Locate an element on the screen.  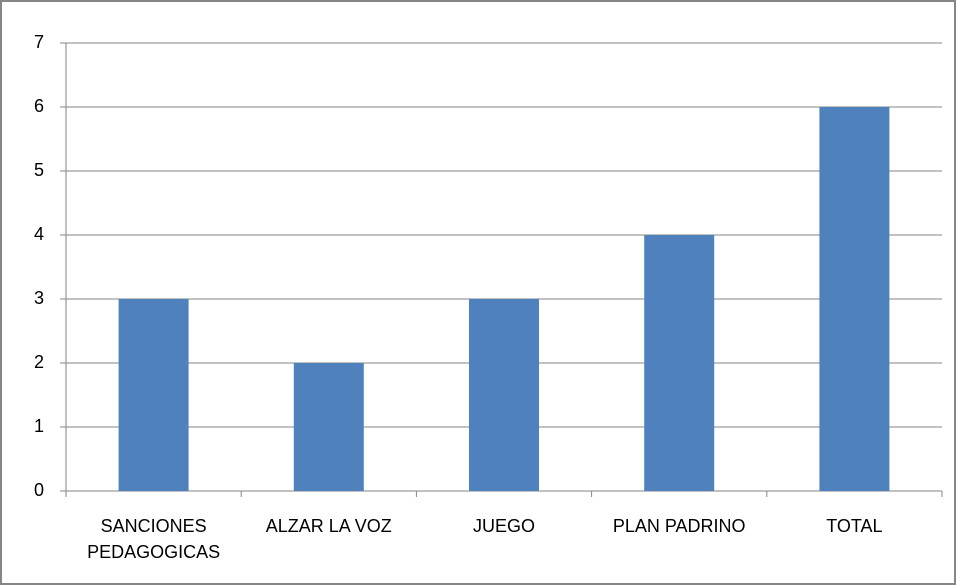
x-tick-label: SANCIONES PEDAGOGICAS is located at coordinates (154, 539).